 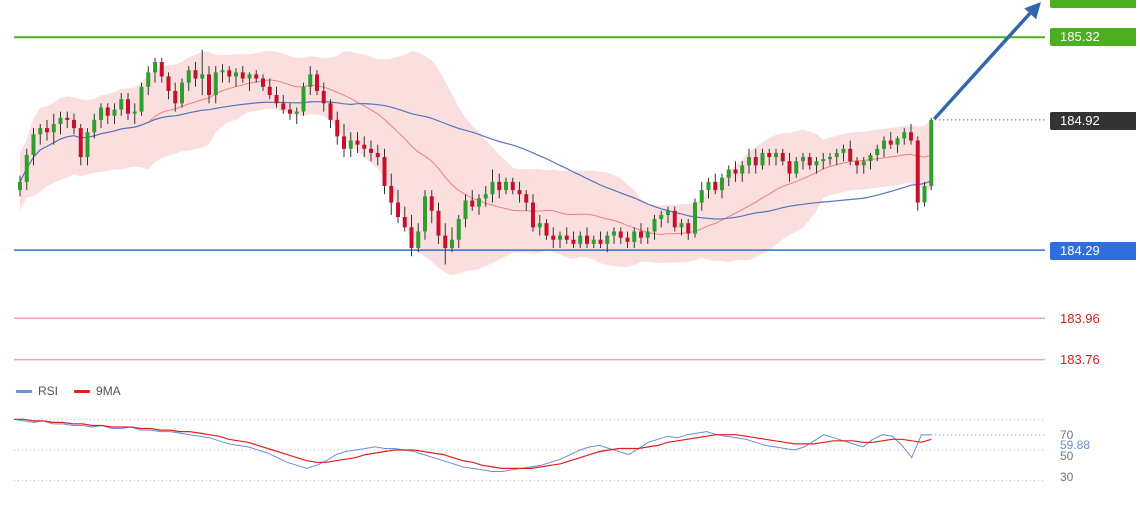 What do you see at coordinates (1067, 435) in the screenshot?
I see `rsi-tick-70: 70` at bounding box center [1067, 435].